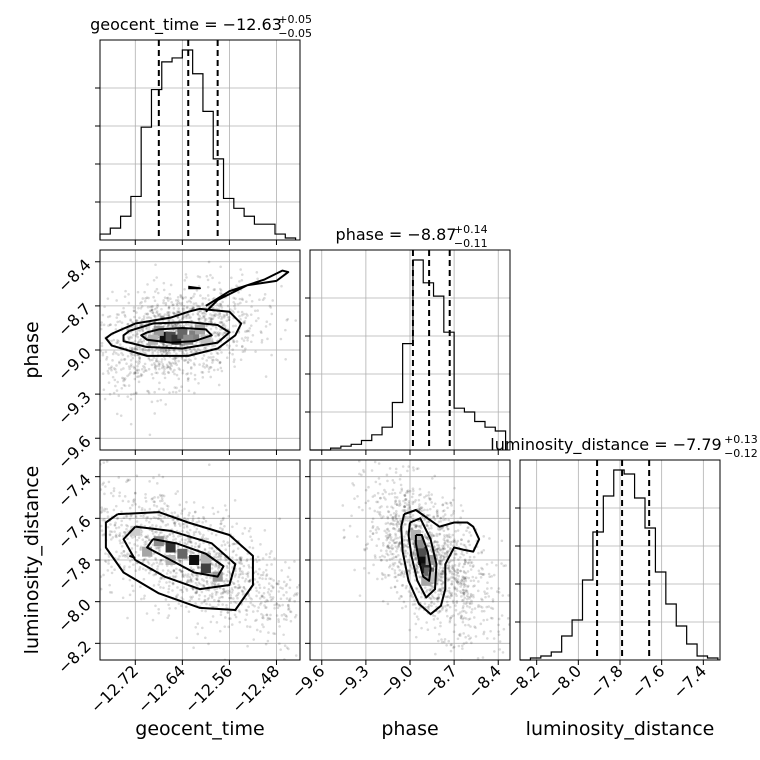 The image size is (760, 760). Describe the element at coordinates (741, 439) in the screenshot. I see `title-upper-error: +0.13` at that location.